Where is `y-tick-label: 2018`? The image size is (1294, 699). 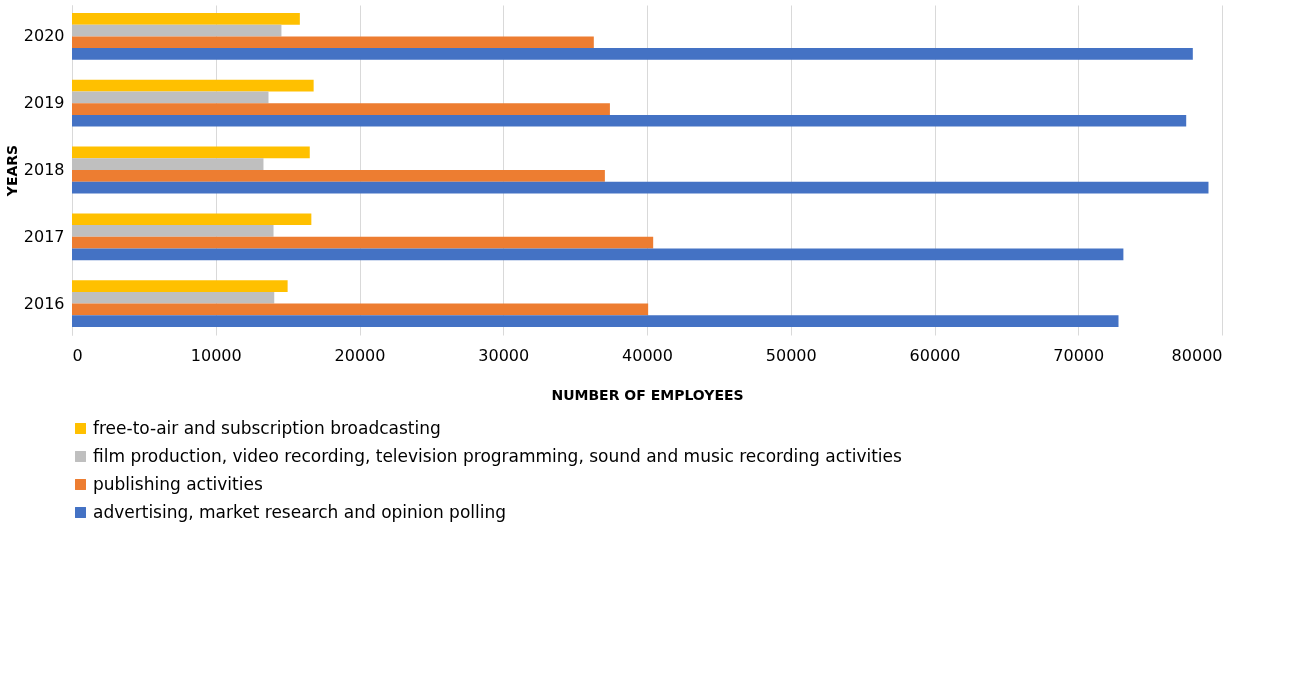
y-tick-label: 2018 is located at coordinates (44, 169).